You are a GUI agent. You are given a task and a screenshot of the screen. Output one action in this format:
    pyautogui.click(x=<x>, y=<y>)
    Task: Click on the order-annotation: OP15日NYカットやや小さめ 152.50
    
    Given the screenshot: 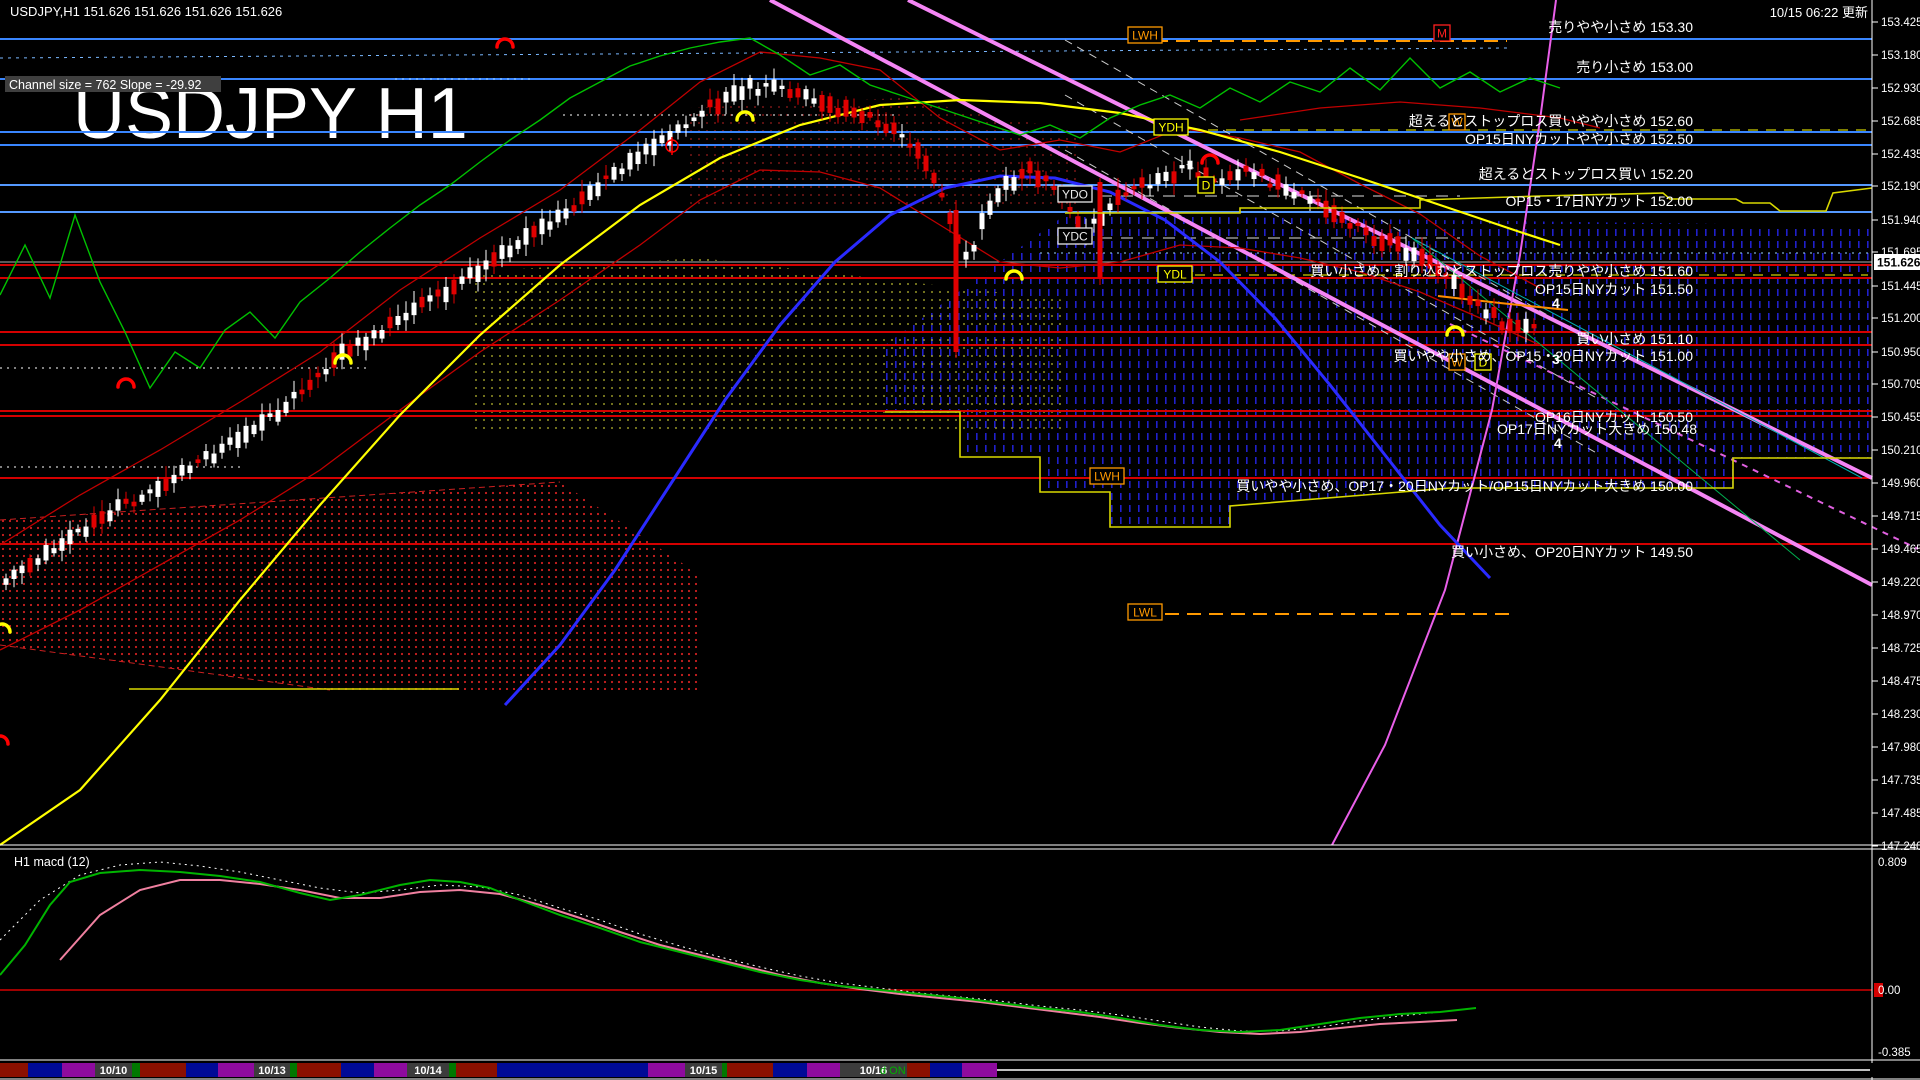 What is the action you would take?
    pyautogui.click(x=1579, y=139)
    